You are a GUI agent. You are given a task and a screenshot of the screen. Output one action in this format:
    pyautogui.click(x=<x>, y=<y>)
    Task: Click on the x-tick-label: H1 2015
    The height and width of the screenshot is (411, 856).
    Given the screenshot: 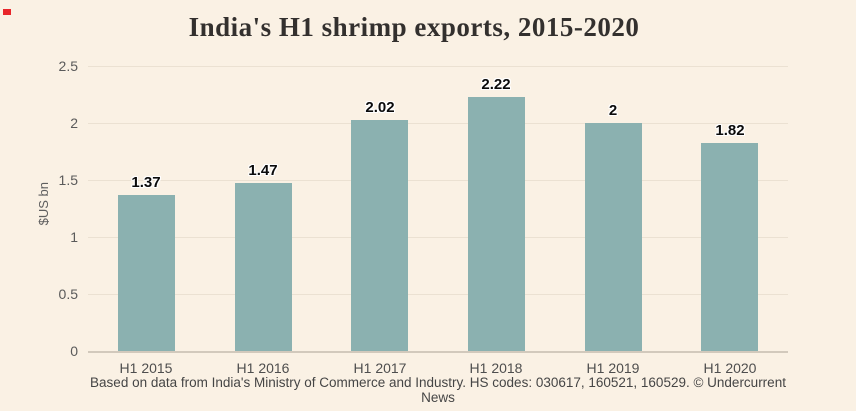 What is the action you would take?
    pyautogui.click(x=146, y=368)
    